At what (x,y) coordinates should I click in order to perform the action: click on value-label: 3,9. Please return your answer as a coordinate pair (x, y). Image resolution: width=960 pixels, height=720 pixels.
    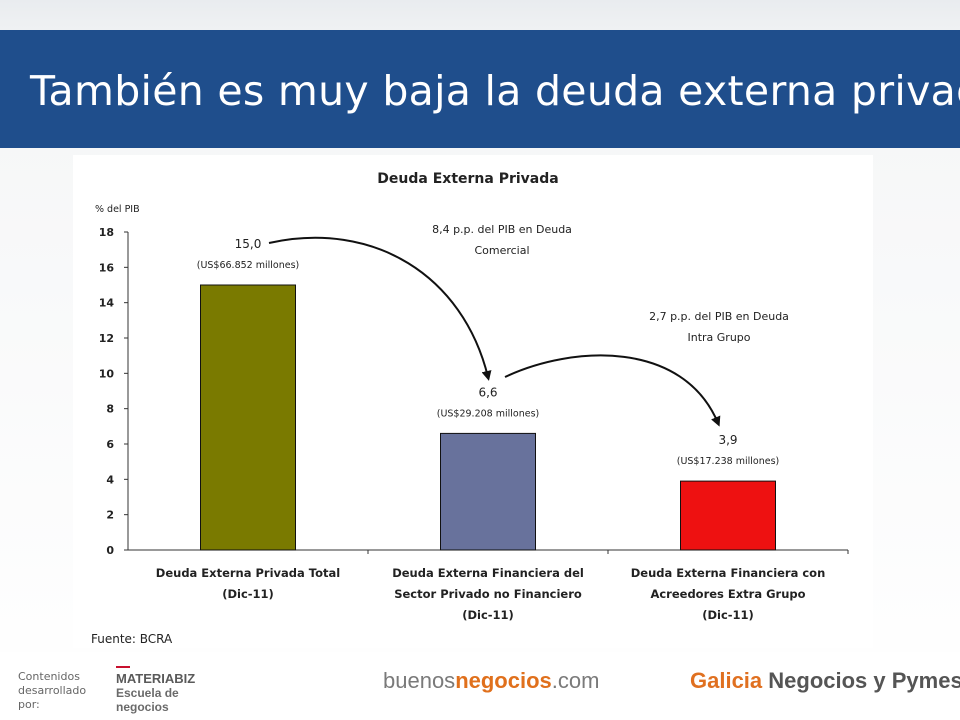
    Looking at the image, I should click on (727, 440).